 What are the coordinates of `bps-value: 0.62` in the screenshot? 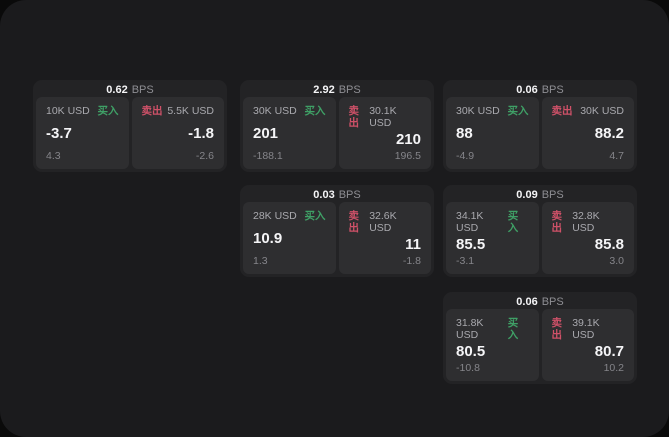 It's located at (117, 90).